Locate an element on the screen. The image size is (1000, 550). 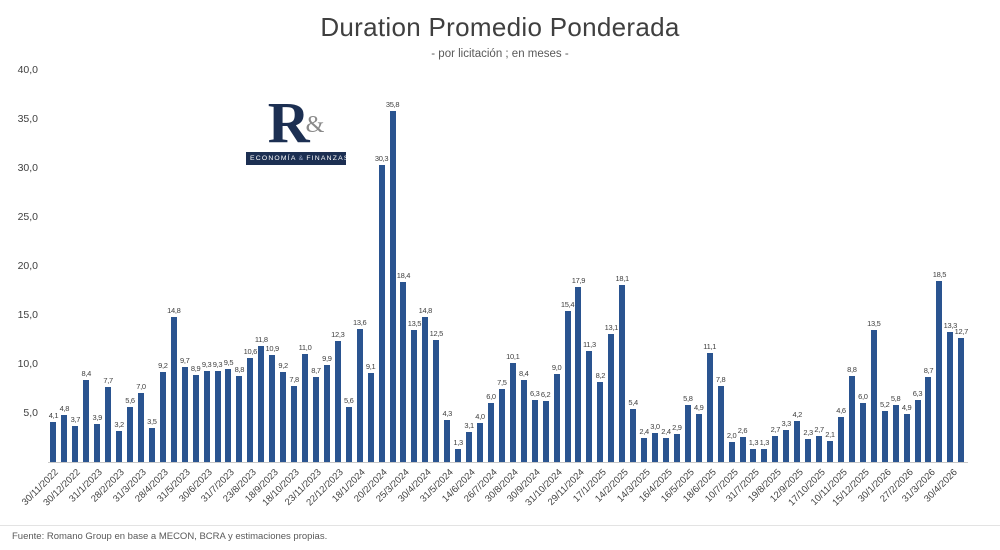
bar-value-label: 17,9 is located at coordinates (578, 280).